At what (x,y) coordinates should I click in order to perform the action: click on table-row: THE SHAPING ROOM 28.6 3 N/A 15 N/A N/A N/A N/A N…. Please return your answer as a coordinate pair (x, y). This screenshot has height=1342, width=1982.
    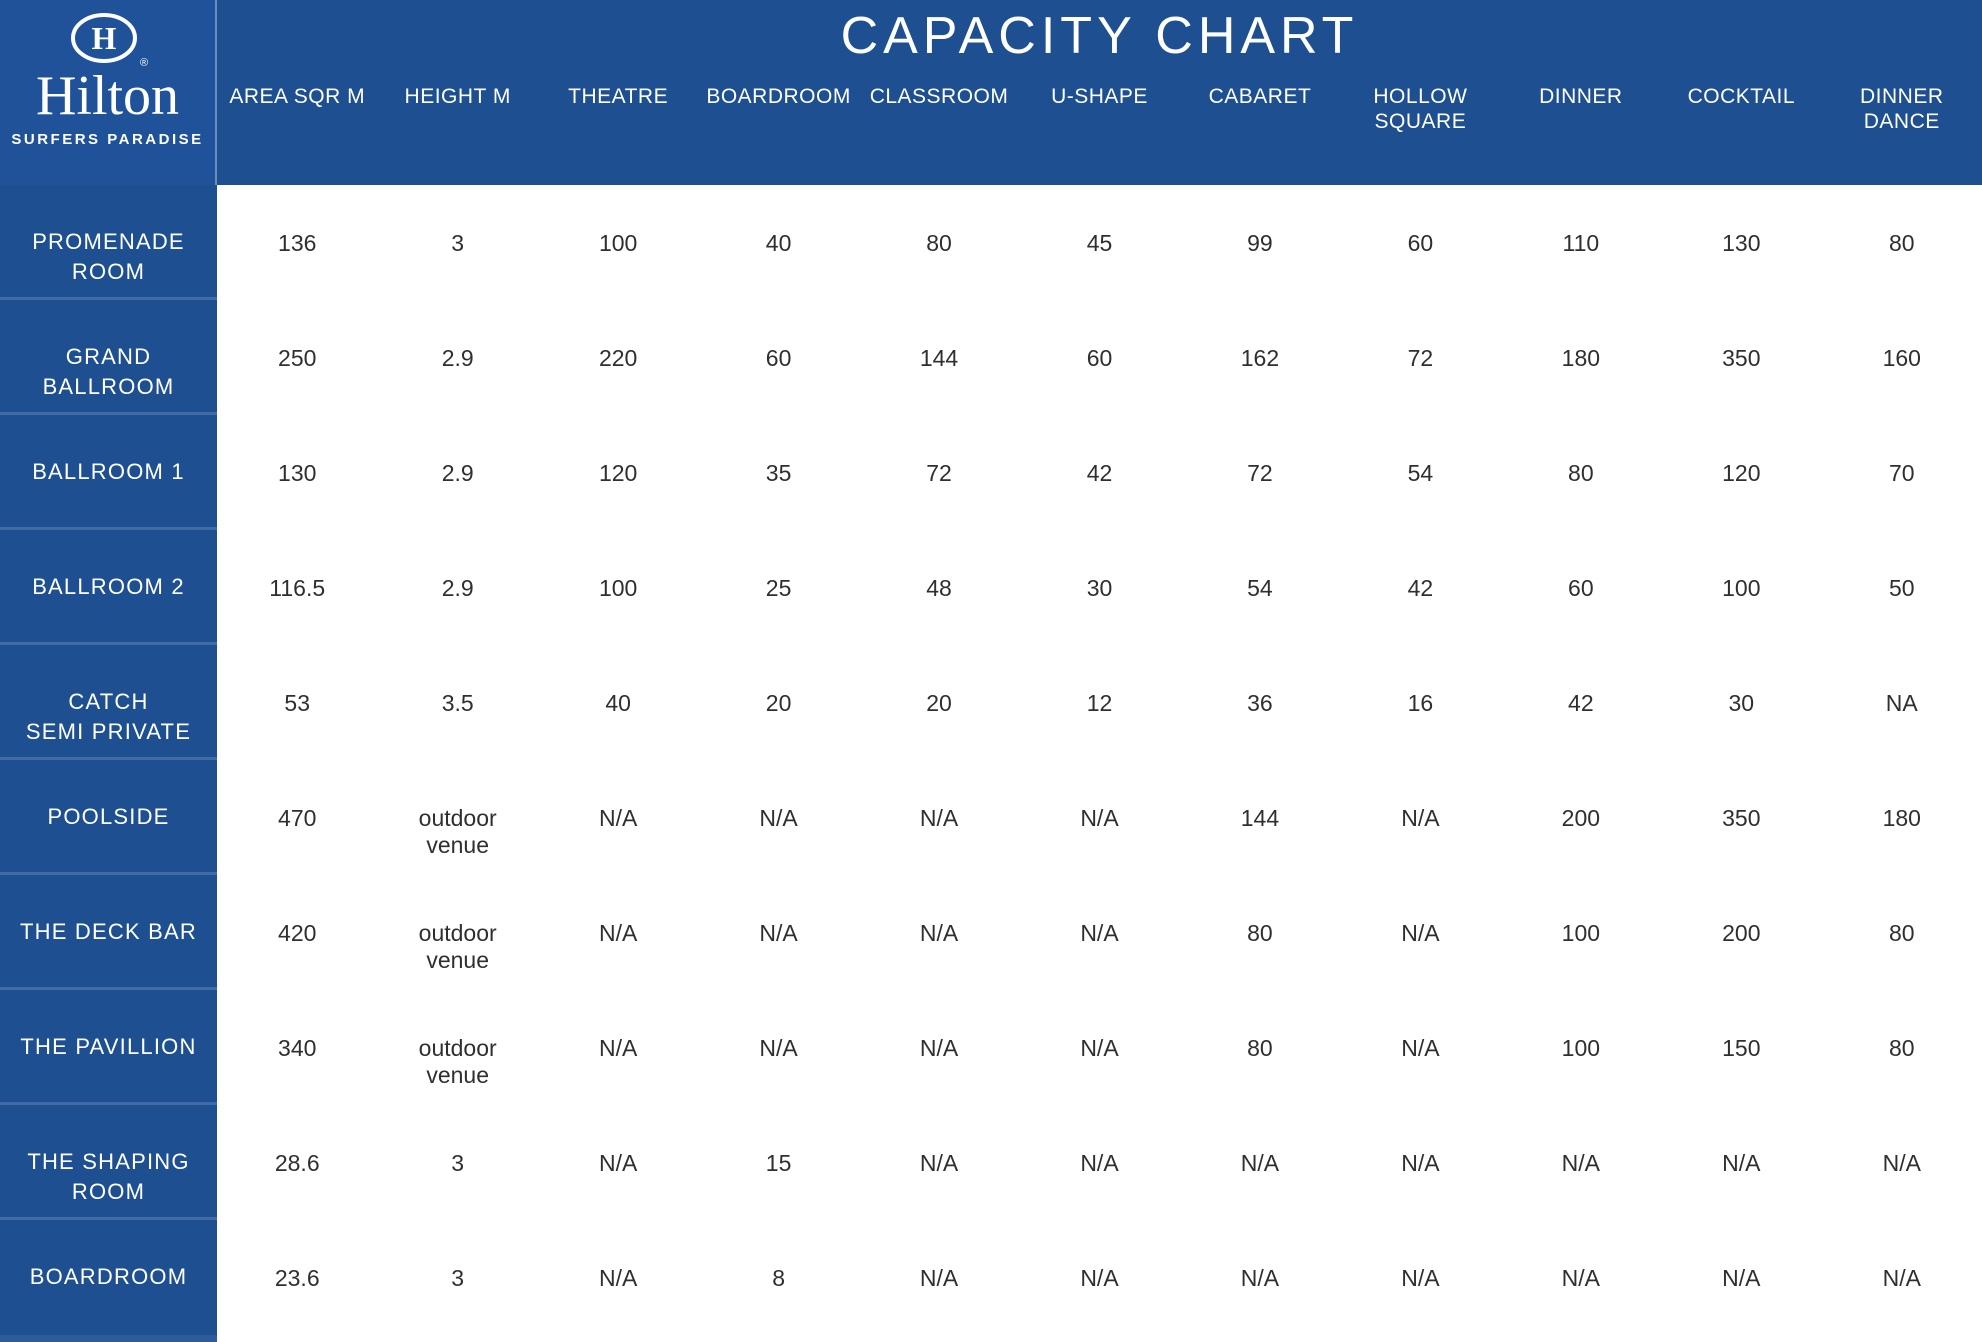
    Looking at the image, I should click on (991, 1162).